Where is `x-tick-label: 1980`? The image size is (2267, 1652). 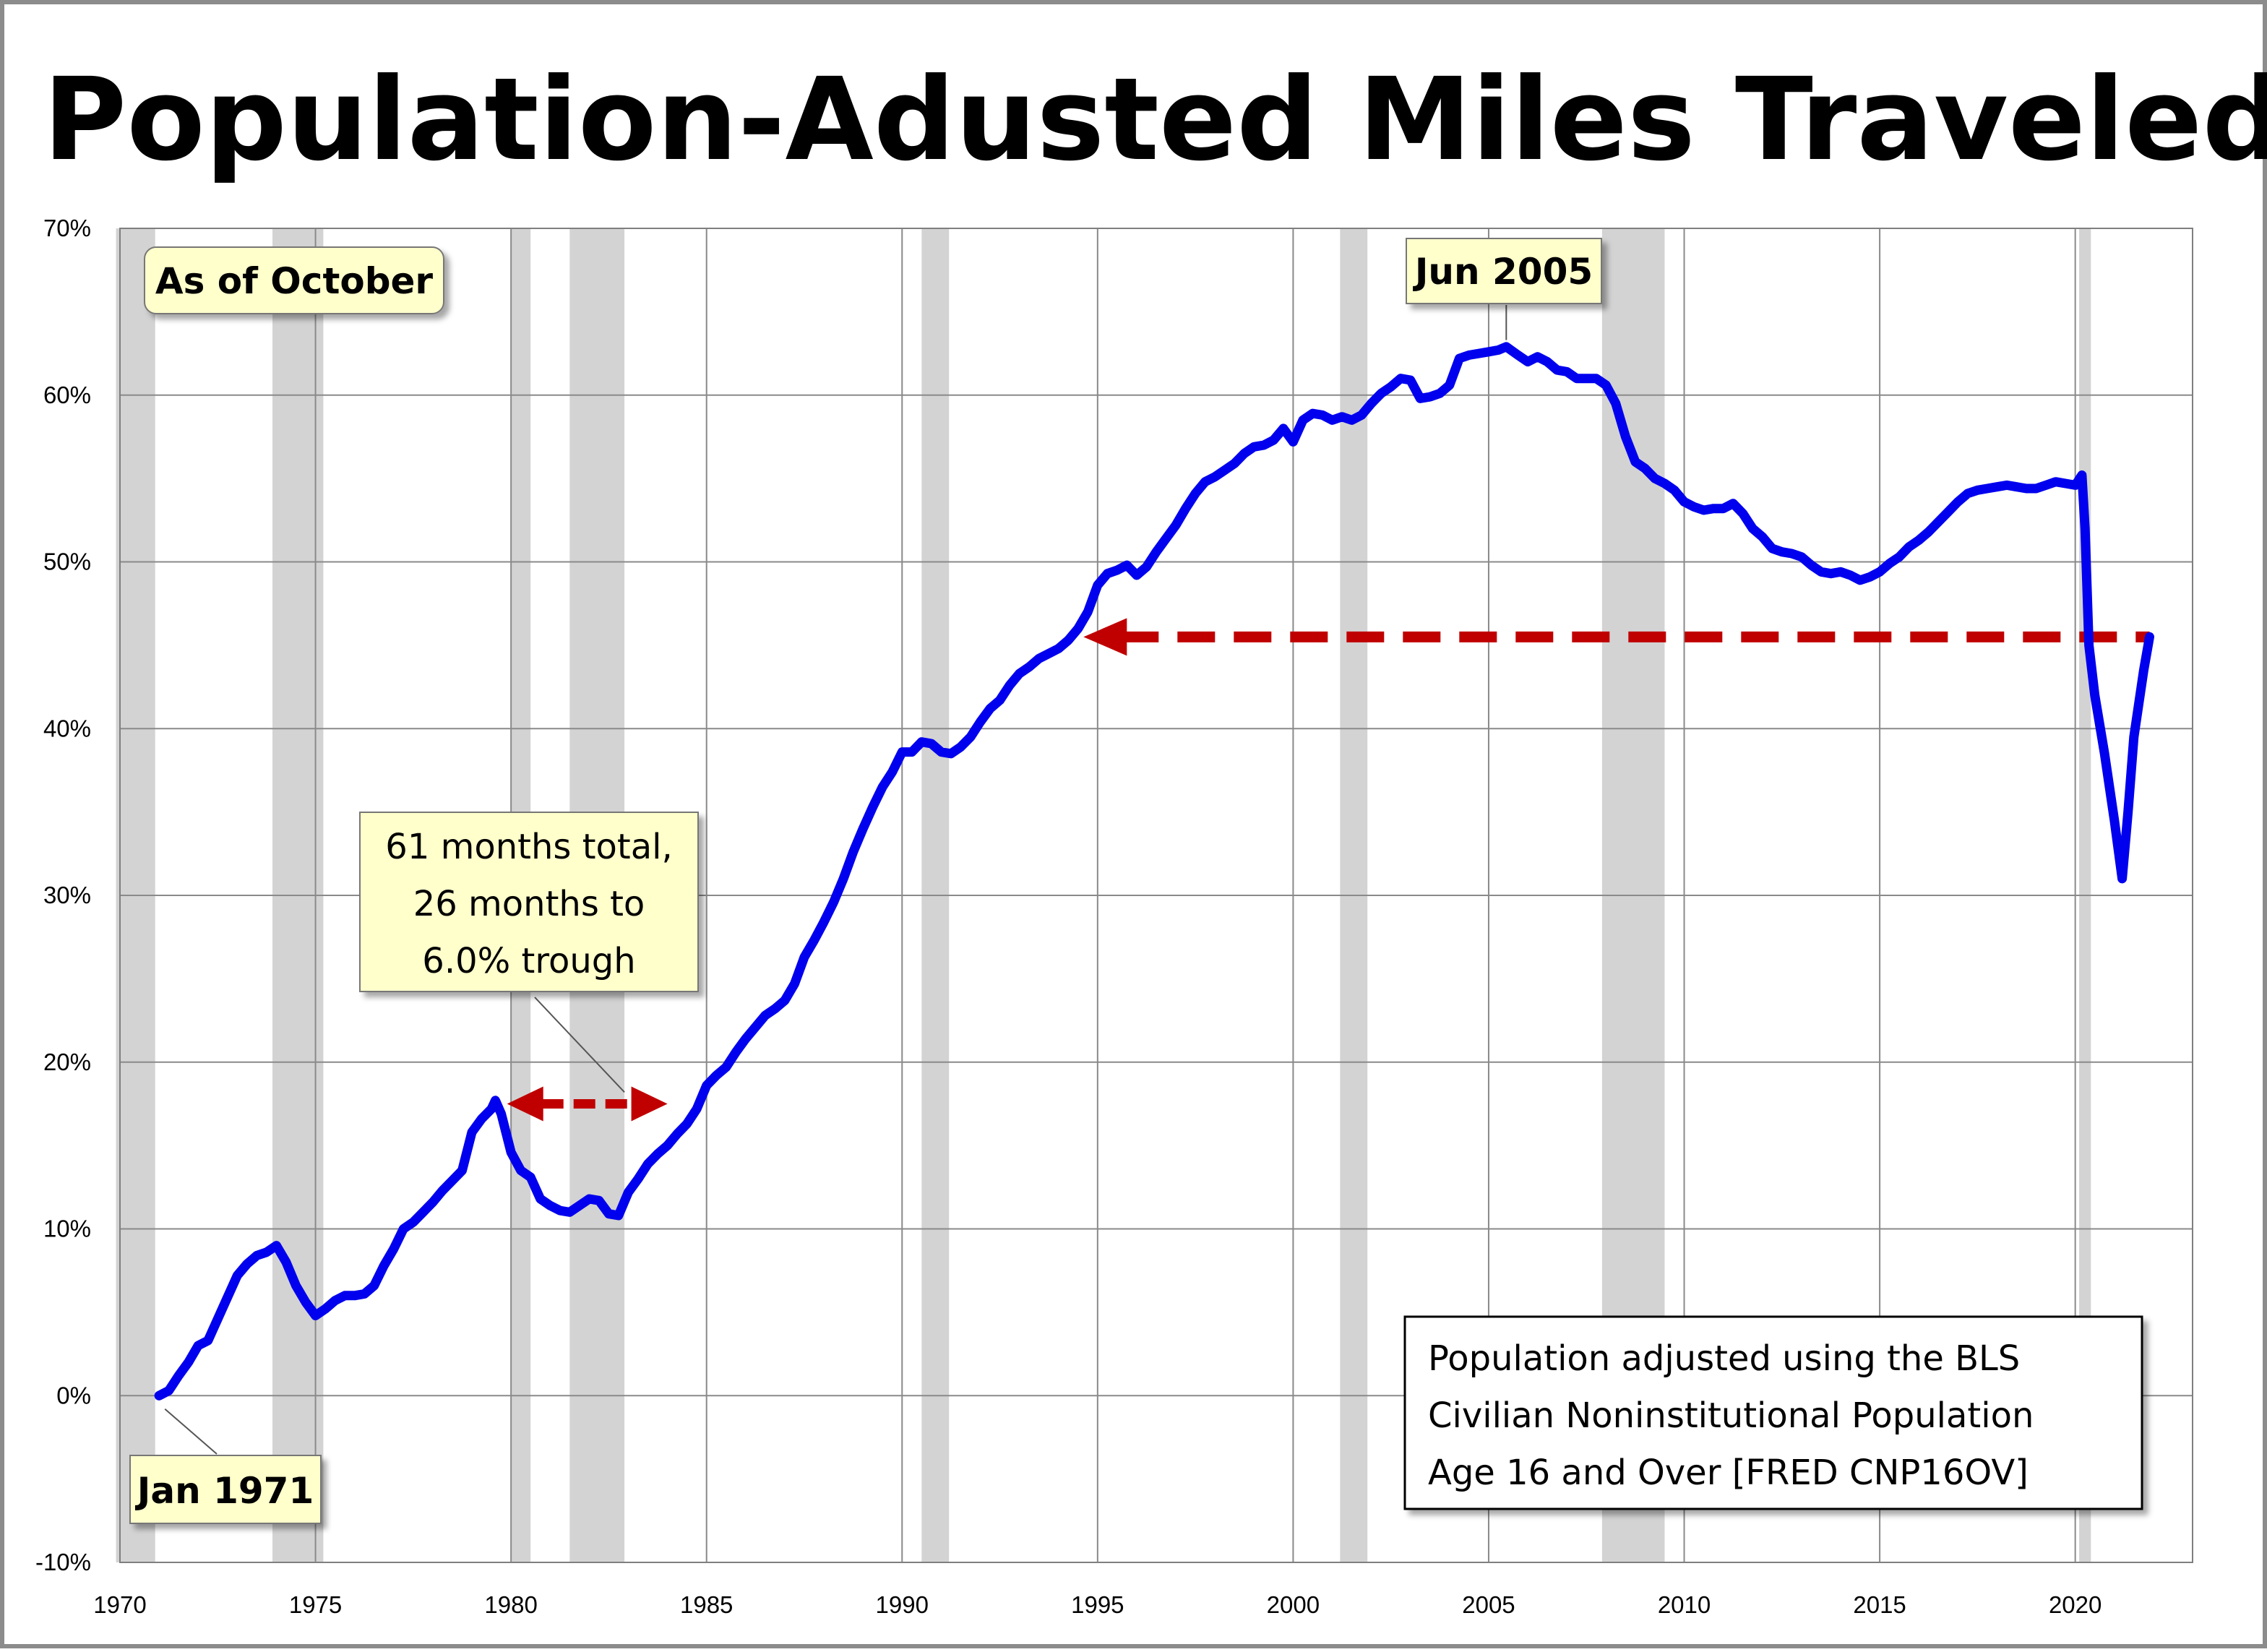
x-tick-label: 1980 is located at coordinates (510, 1604).